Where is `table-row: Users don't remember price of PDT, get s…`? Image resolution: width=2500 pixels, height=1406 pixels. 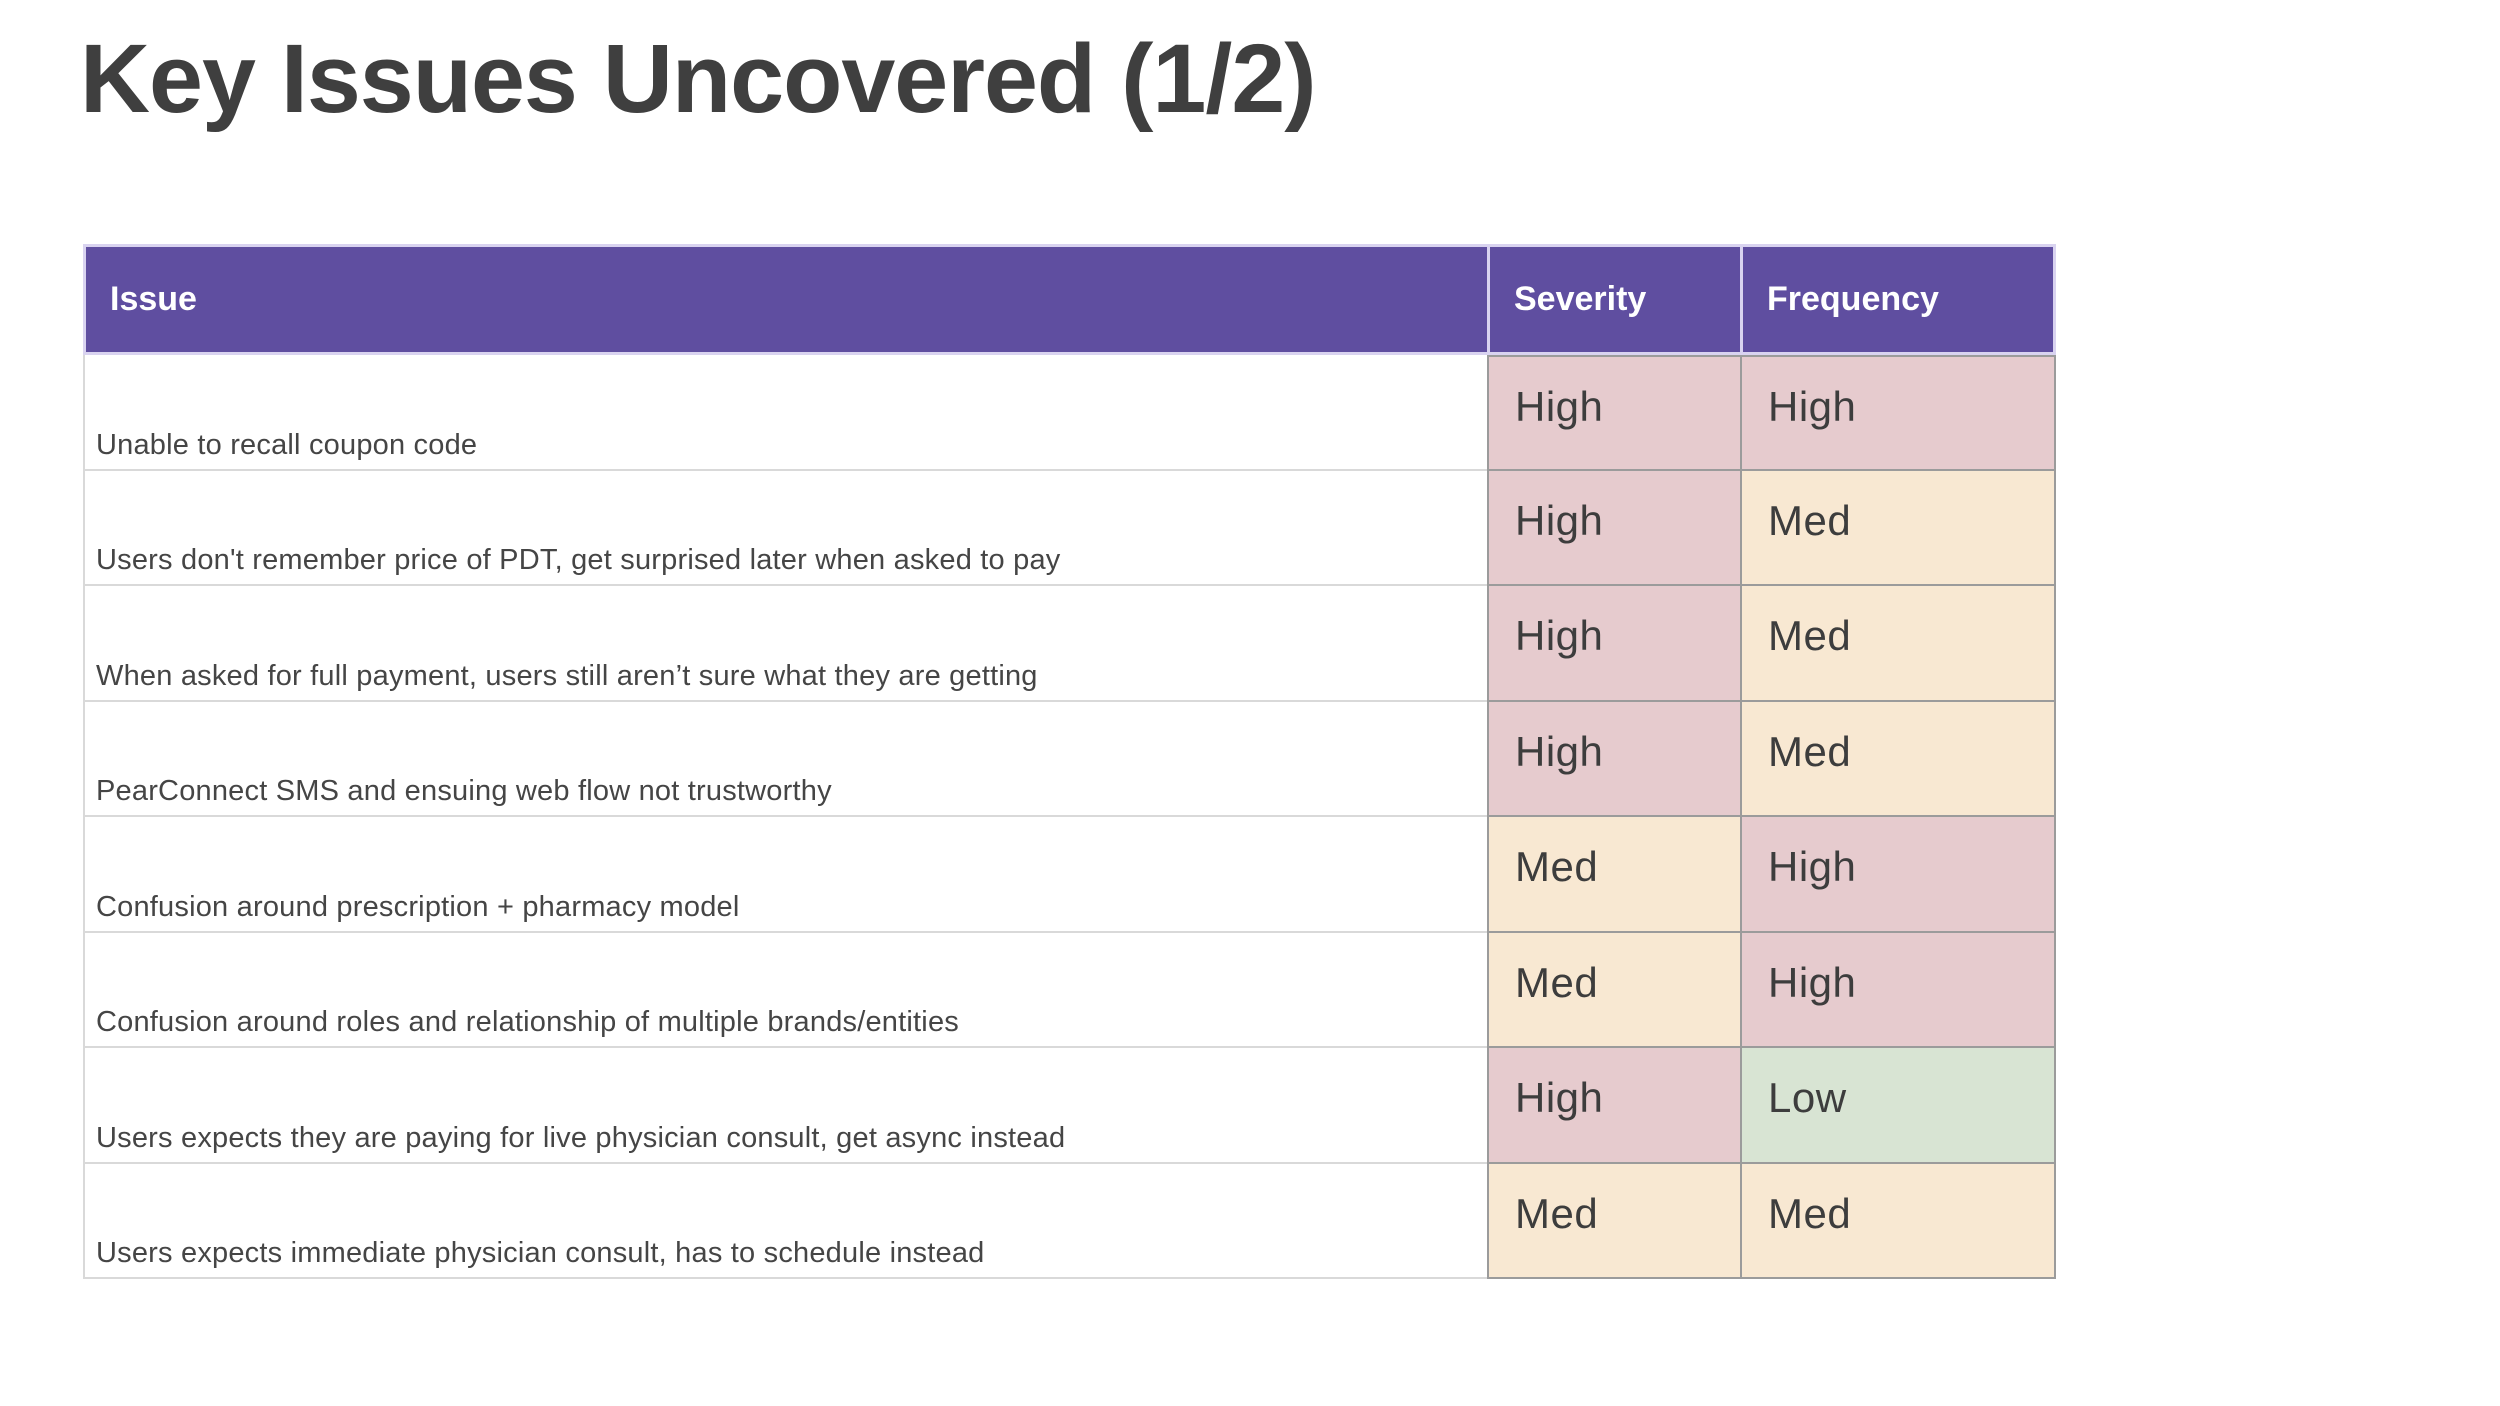 table-row: Users don't remember price of PDT, get s… is located at coordinates (1069, 528).